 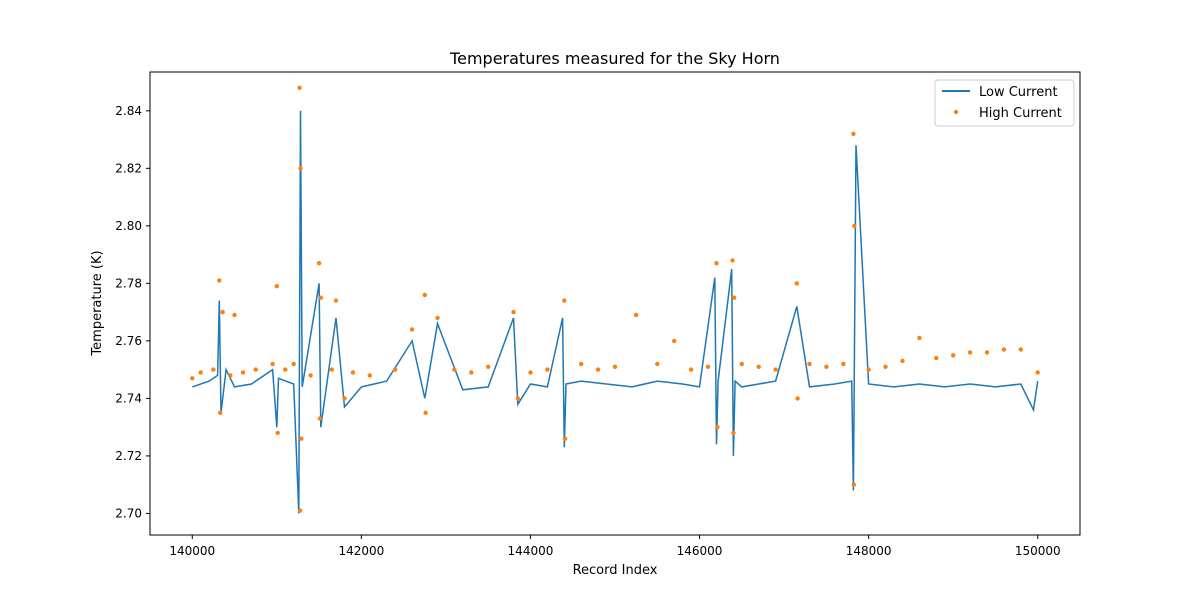 What do you see at coordinates (192, 551) in the screenshot?
I see `x-tick-label: 140000` at bounding box center [192, 551].